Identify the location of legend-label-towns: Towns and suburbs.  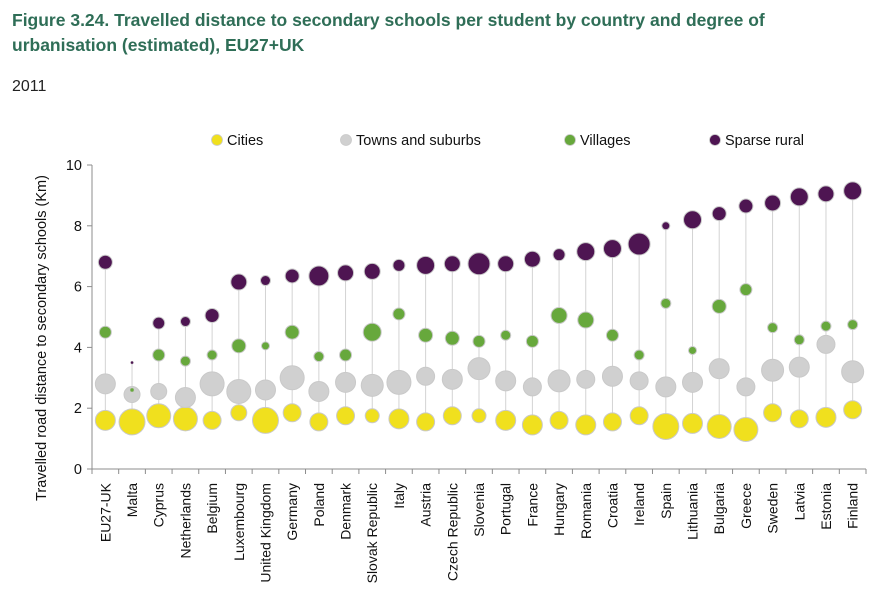
(418, 141).